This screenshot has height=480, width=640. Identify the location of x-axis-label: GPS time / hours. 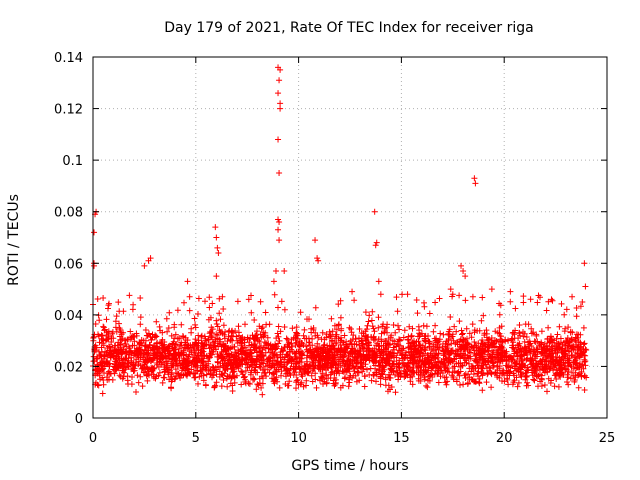
(349, 466).